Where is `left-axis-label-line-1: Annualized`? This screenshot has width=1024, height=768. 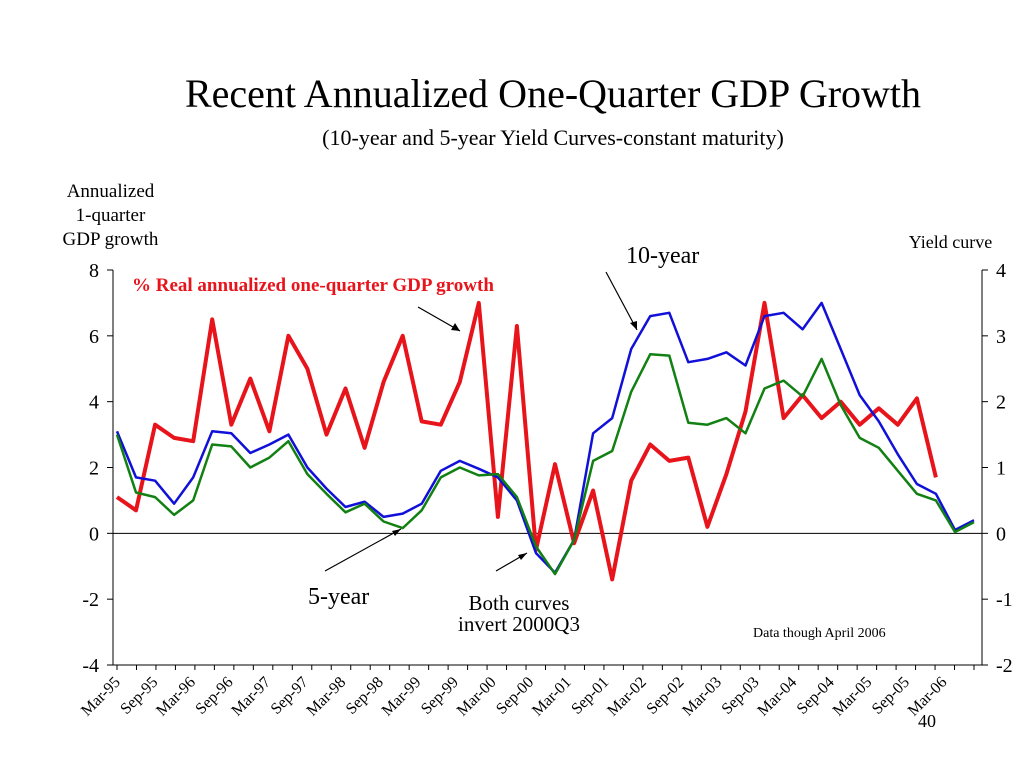 left-axis-label-line-1: Annualized is located at coordinates (110, 191).